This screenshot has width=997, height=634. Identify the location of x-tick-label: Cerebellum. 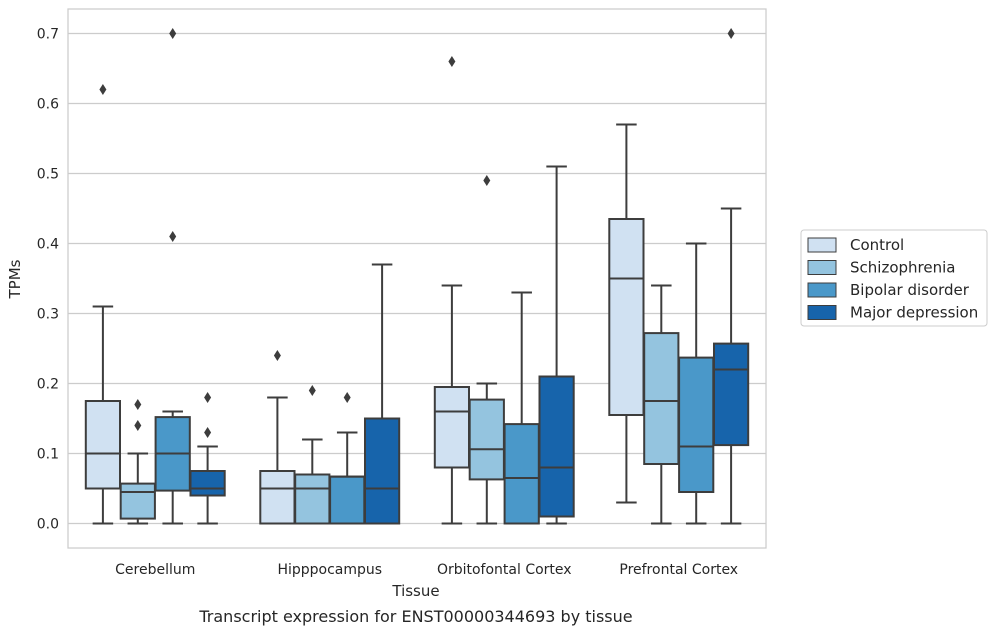
(155, 570).